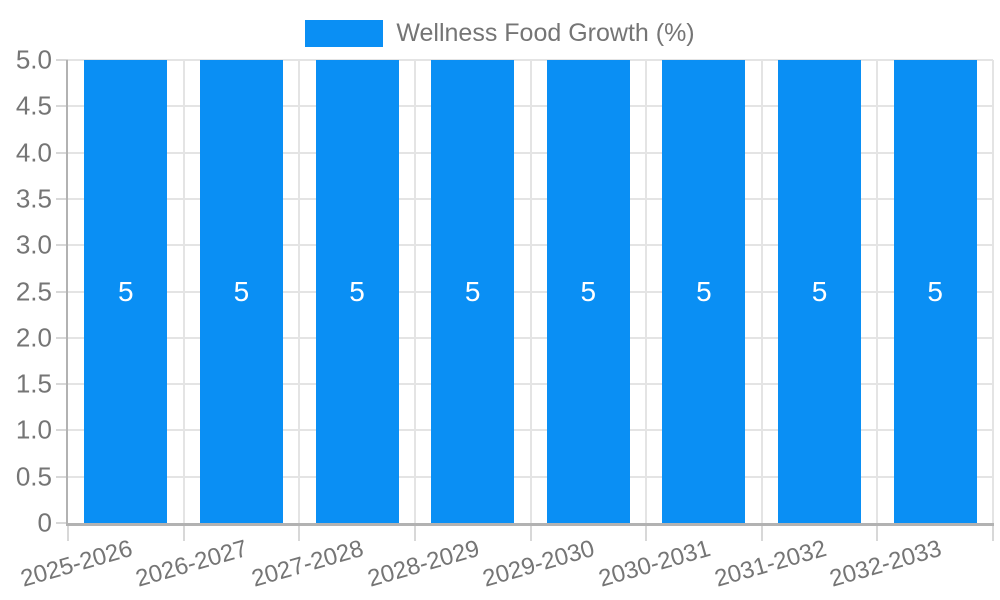 This screenshot has height=600, width=1000. Describe the element at coordinates (33, 244) in the screenshot. I see `y-axis-tick-label: 3.0` at that location.